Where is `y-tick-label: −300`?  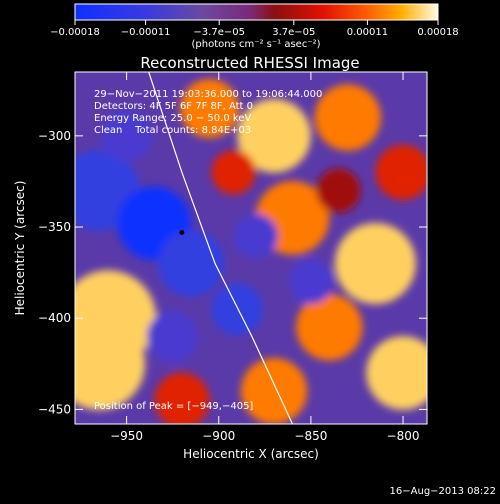
y-tick-label: −300 is located at coordinates (54, 136).